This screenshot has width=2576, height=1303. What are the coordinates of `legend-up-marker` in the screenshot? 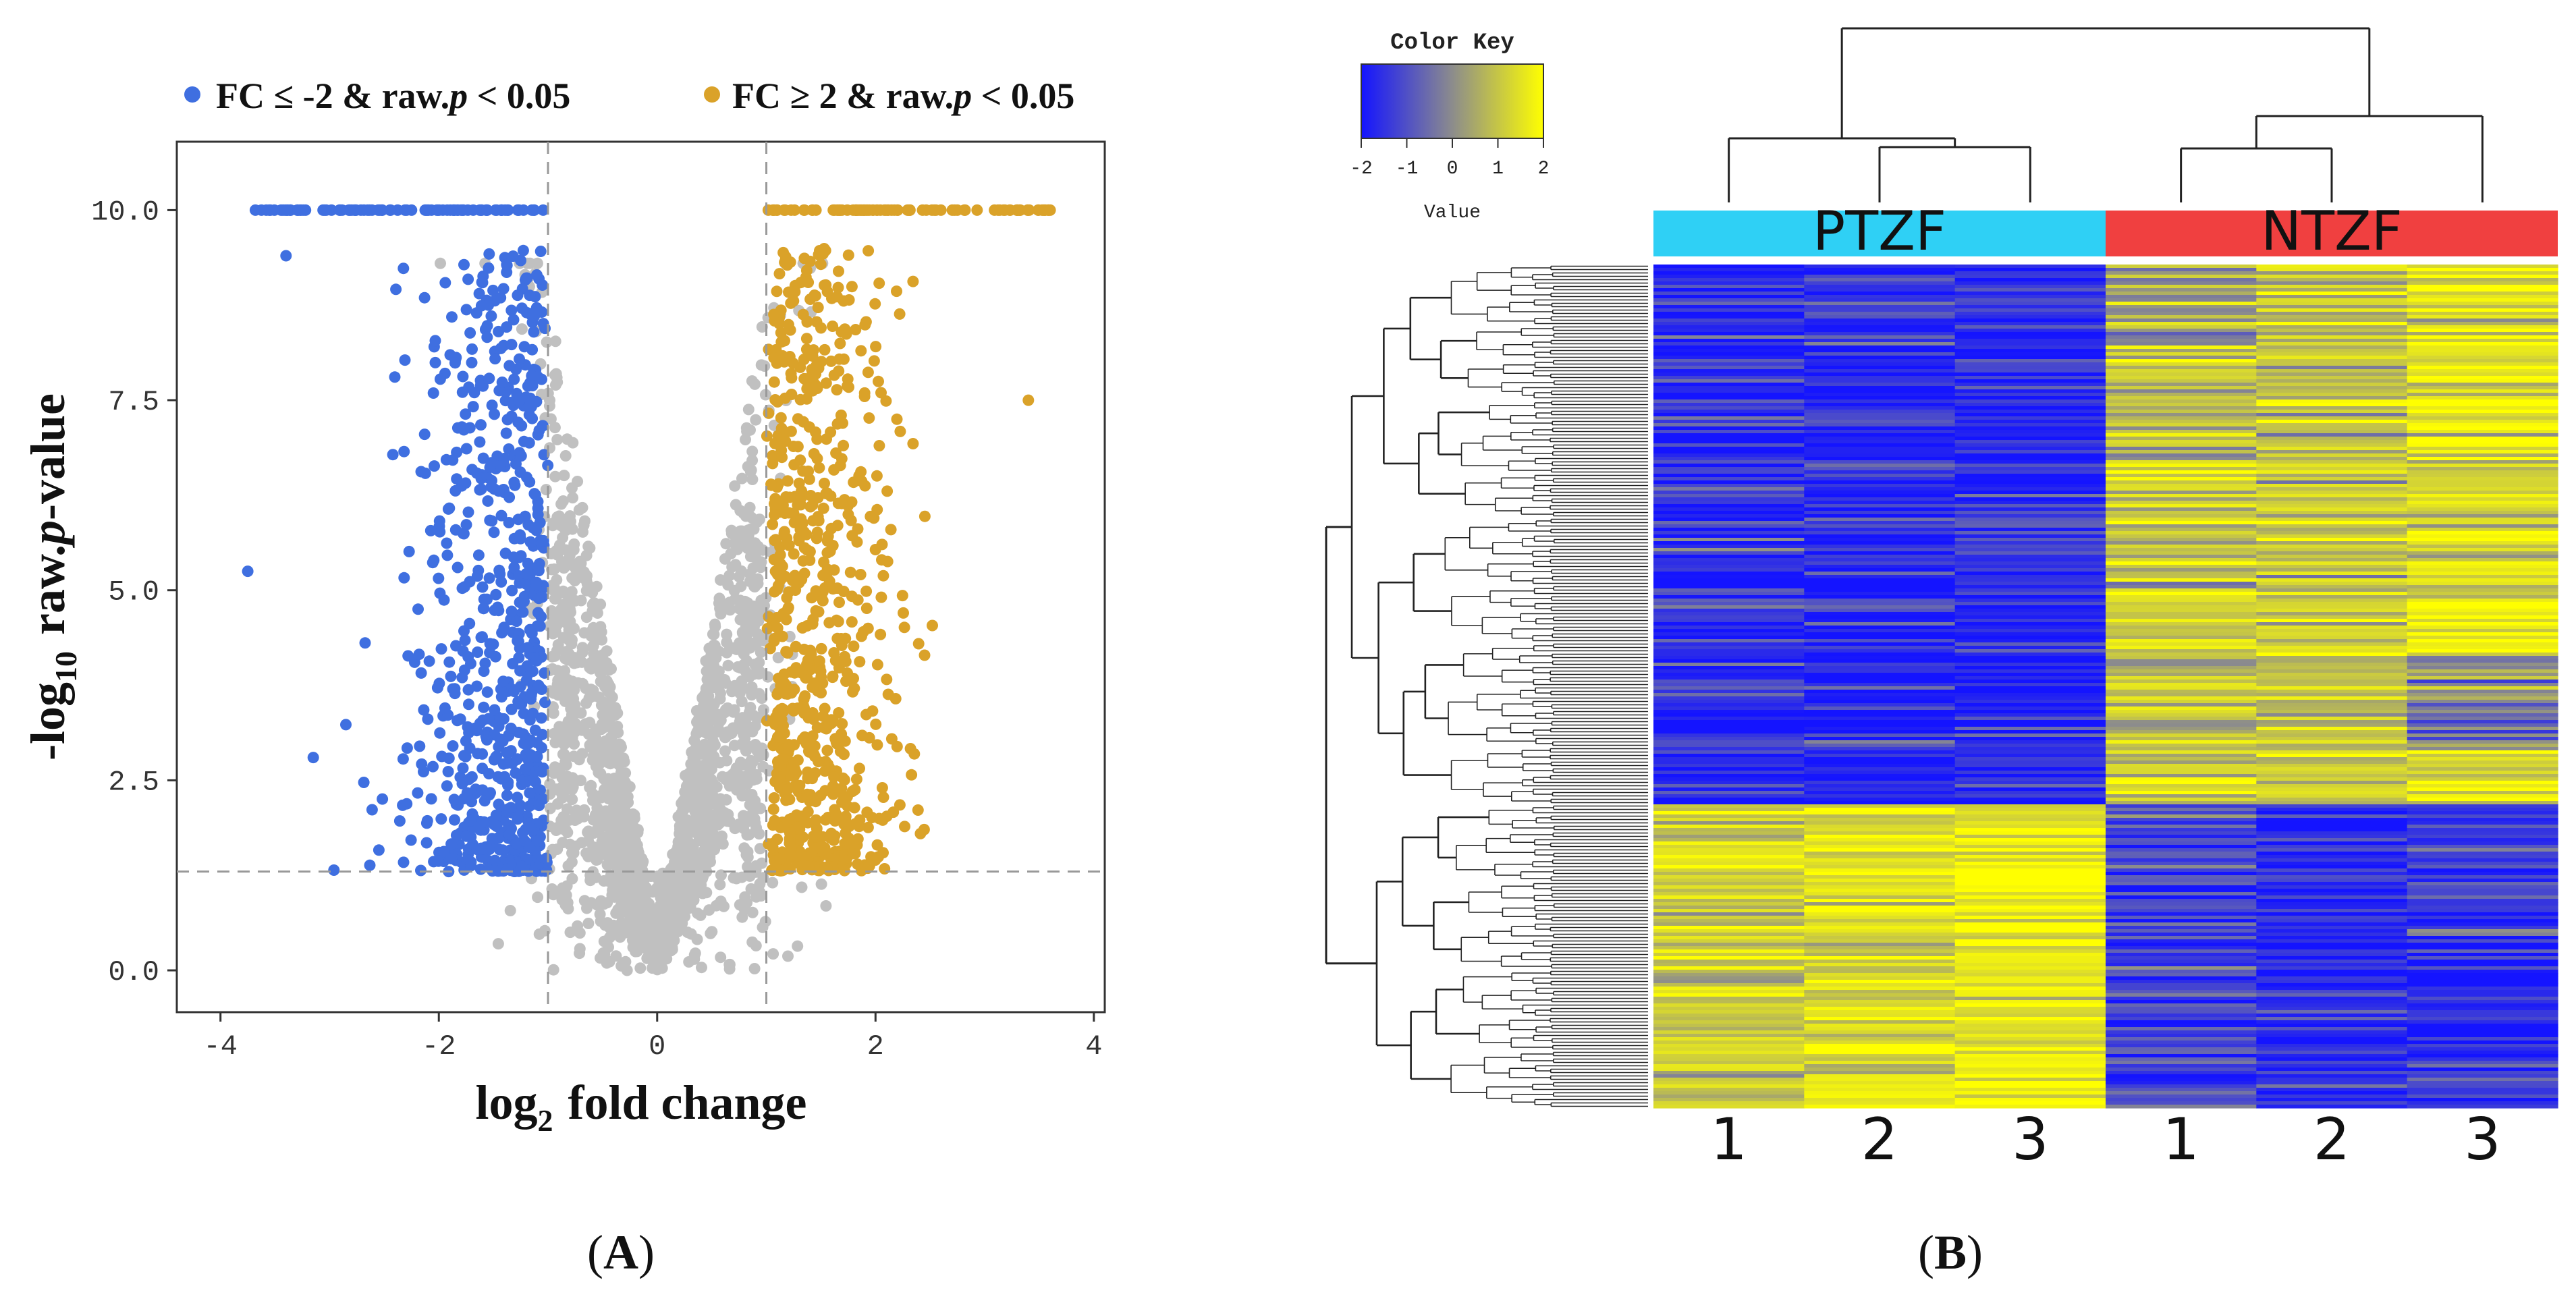 It's located at (712, 95).